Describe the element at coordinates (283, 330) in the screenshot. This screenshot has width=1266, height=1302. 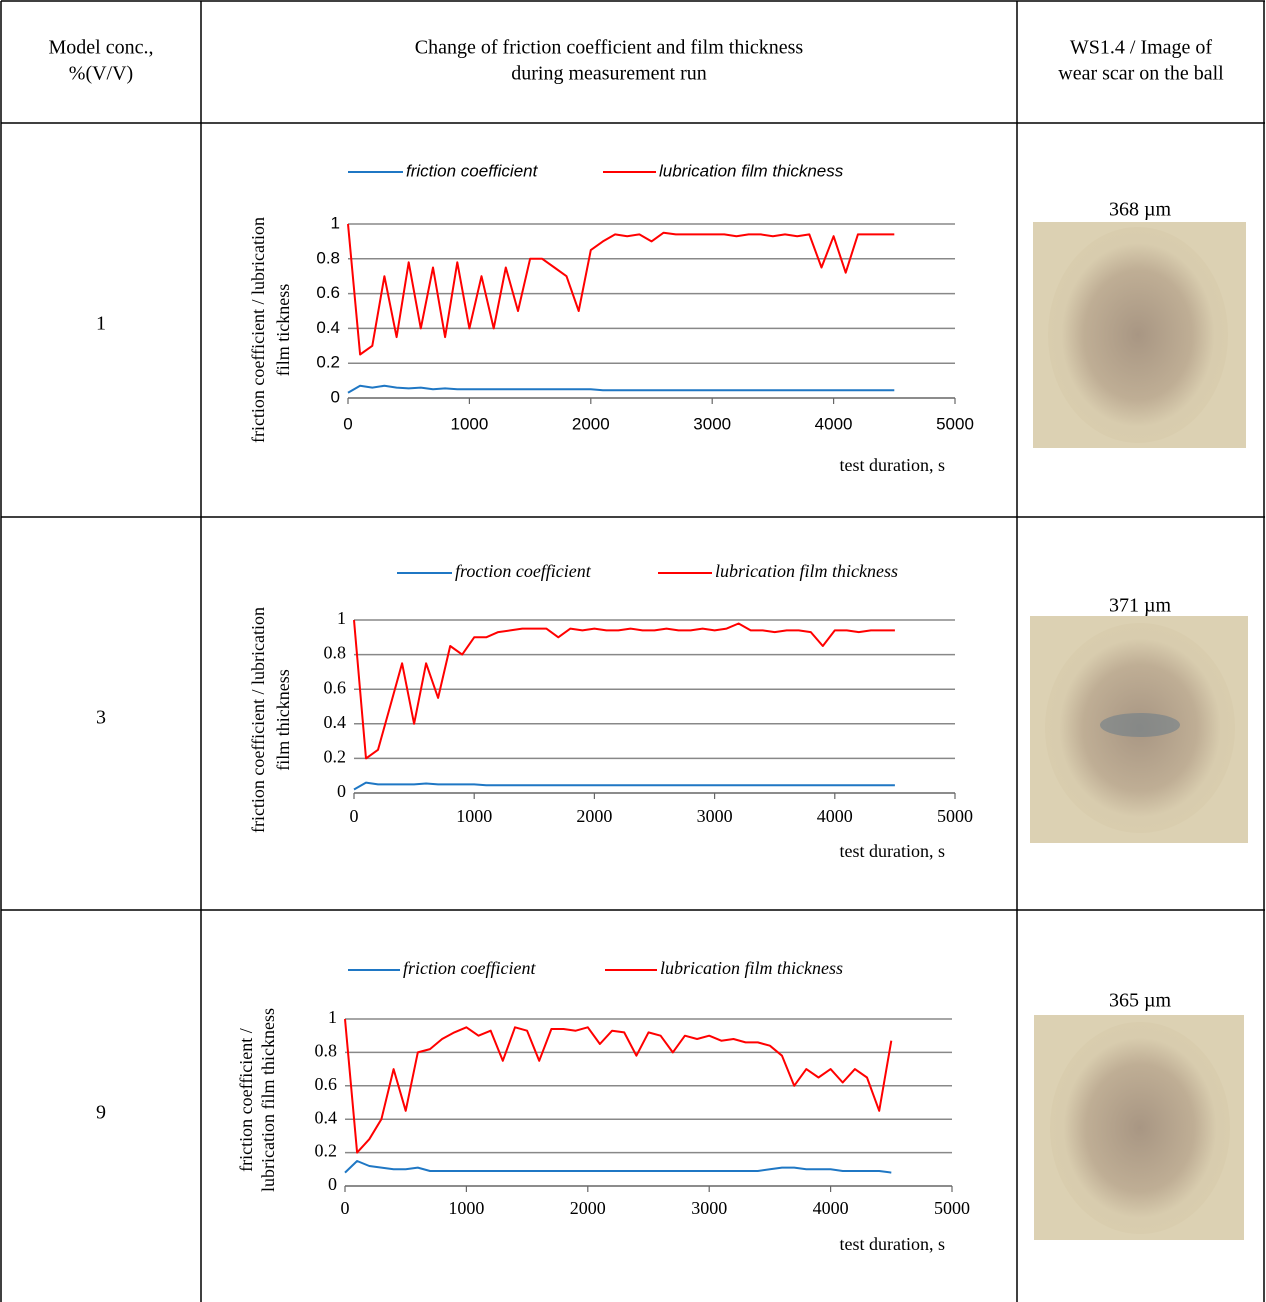
I see `y-axis-title: film tickness` at that location.